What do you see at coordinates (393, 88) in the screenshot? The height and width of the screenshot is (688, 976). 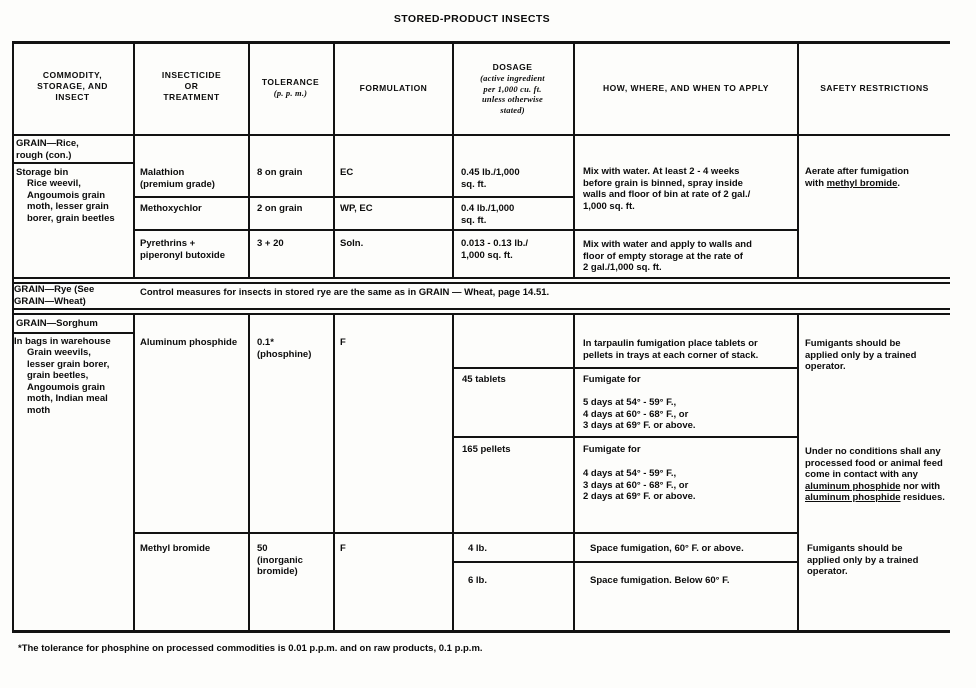 I see `column-header-formulation: FORMULATION` at bounding box center [393, 88].